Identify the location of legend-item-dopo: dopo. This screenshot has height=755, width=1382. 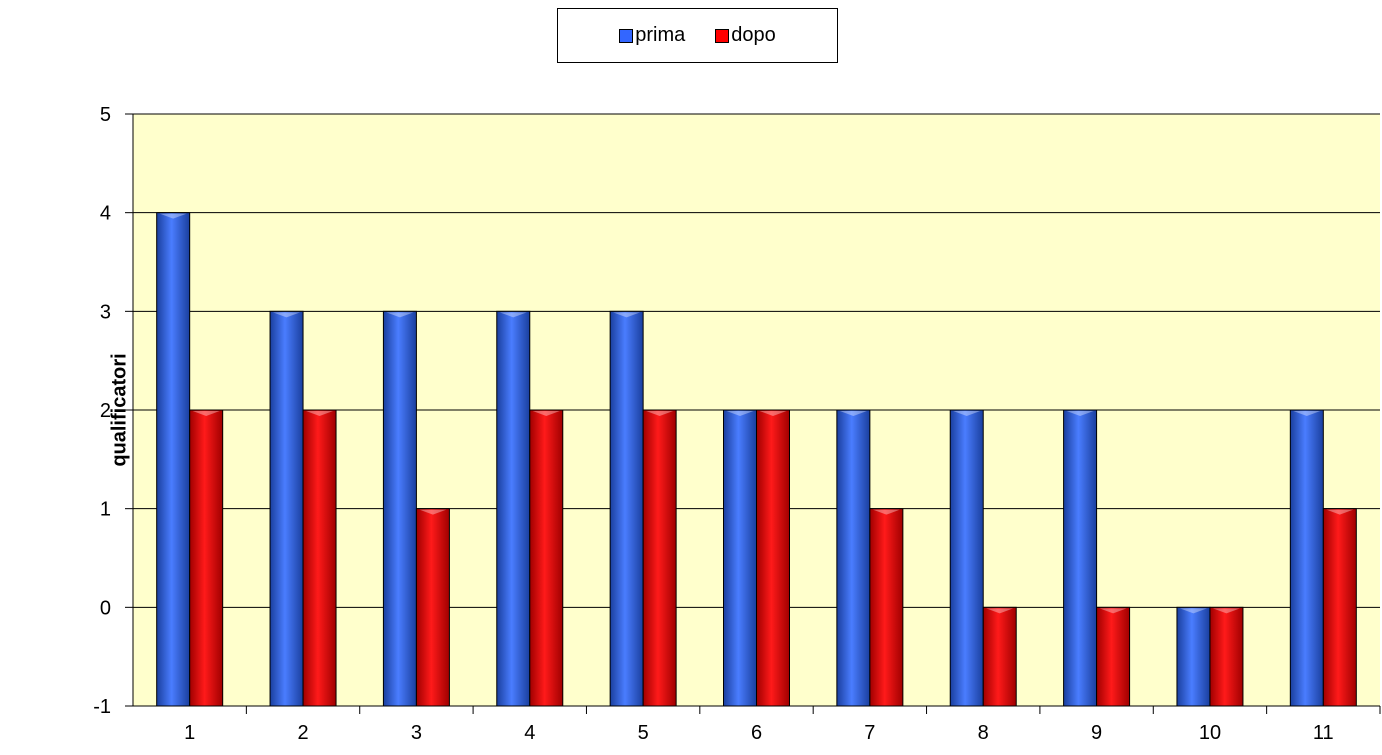
(745, 35).